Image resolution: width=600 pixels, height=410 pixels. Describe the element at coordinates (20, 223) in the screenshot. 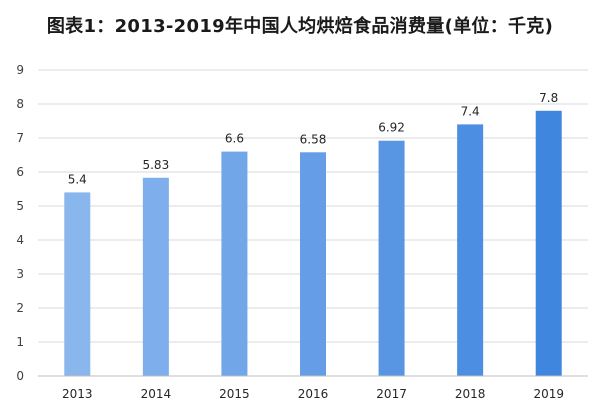

I see `y-axis-ticks: 0 1 2 3 4 5 6 7 8 9` at that location.